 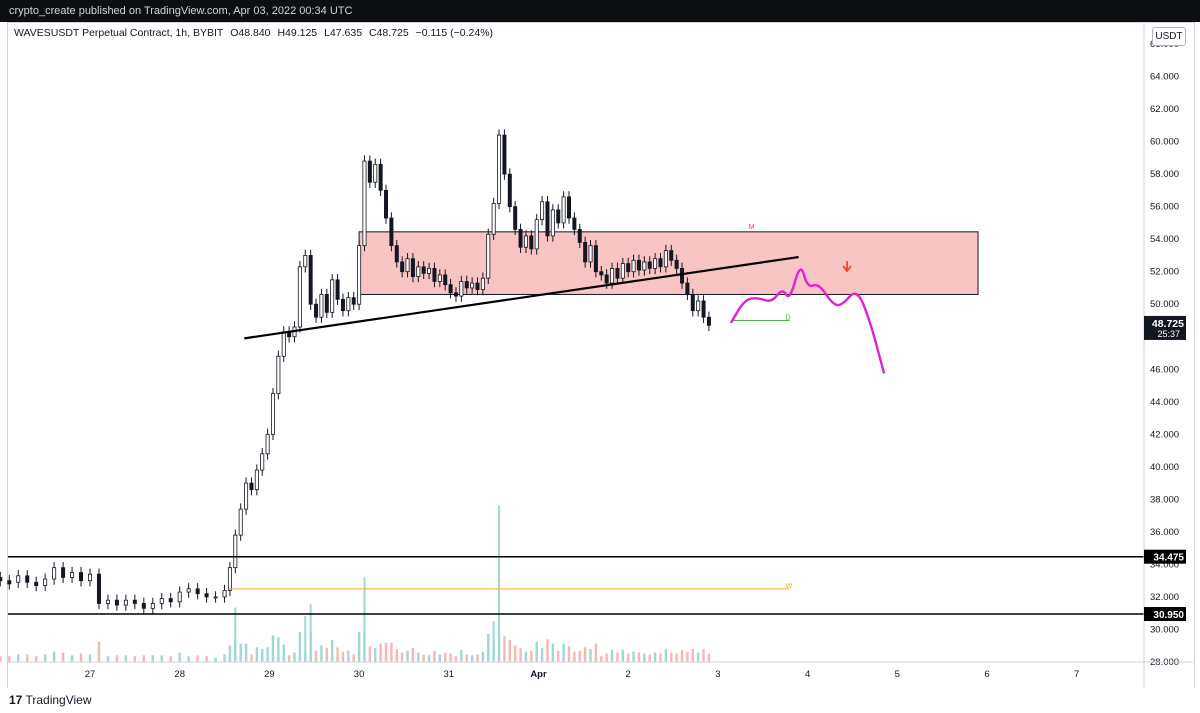 What do you see at coordinates (986, 674) in the screenshot?
I see `time-tick-label: 6` at bounding box center [986, 674].